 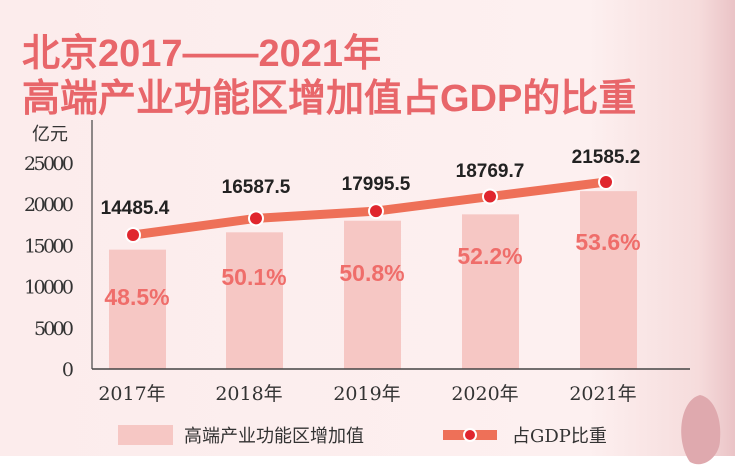 I want to click on bar-2018年, so click(x=254, y=300).